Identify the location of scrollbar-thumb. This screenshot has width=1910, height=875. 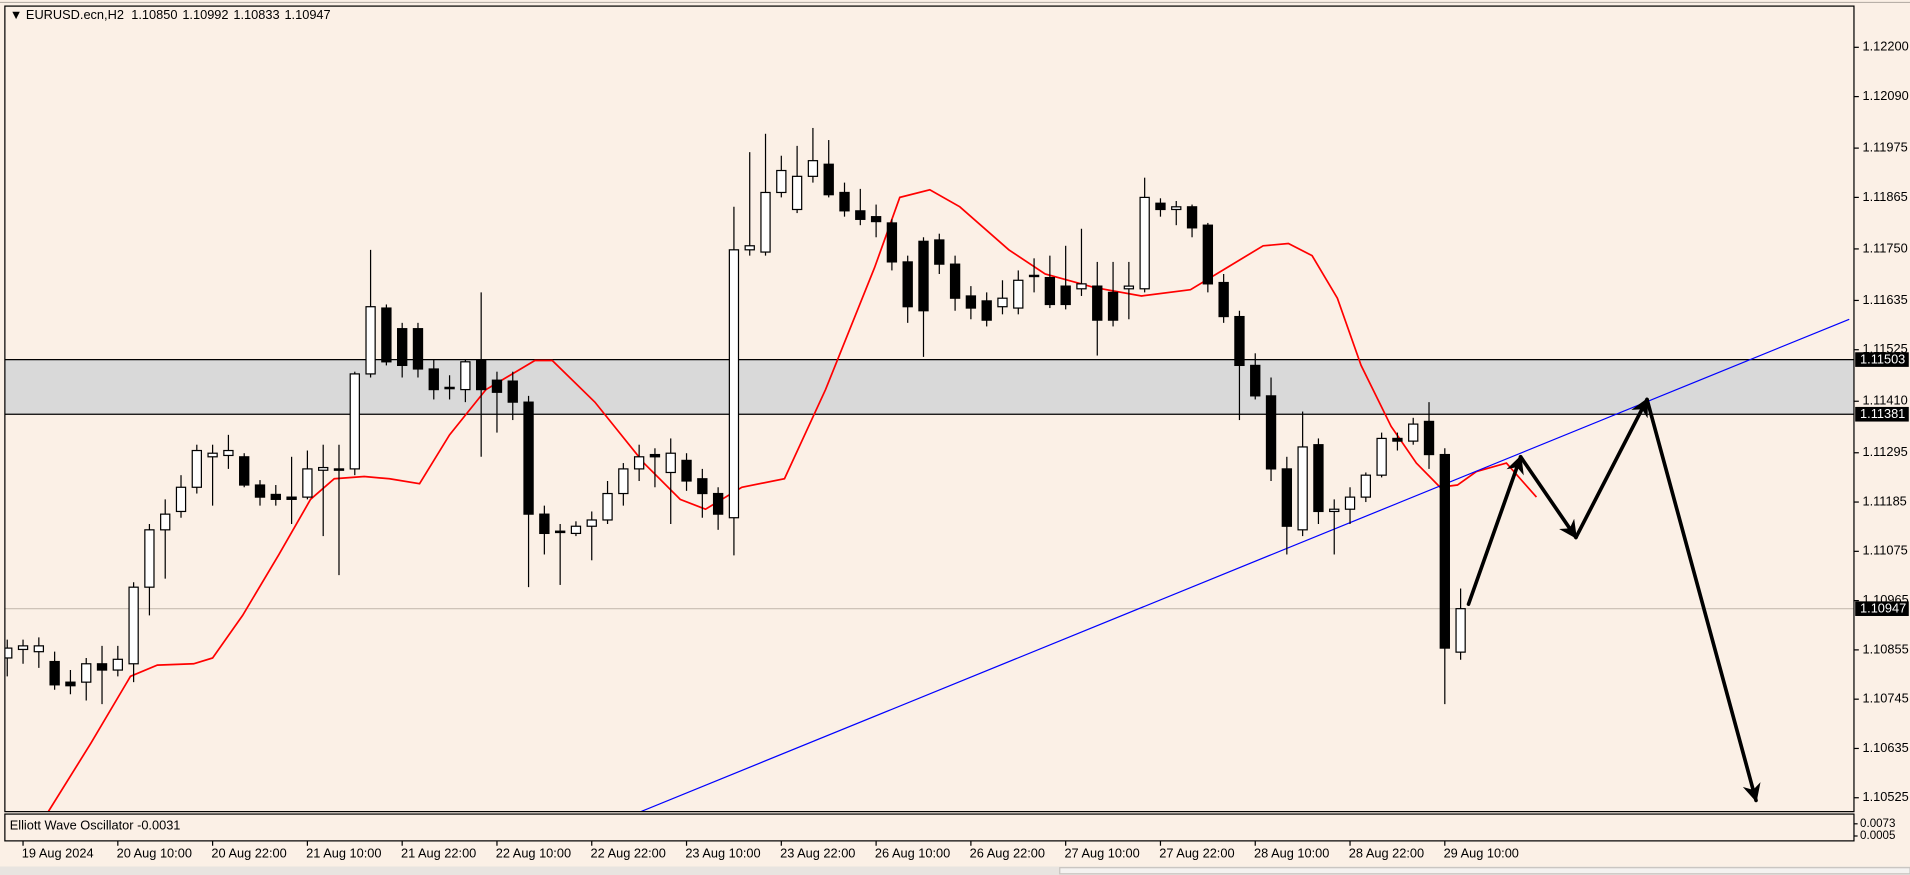
(1484, 871).